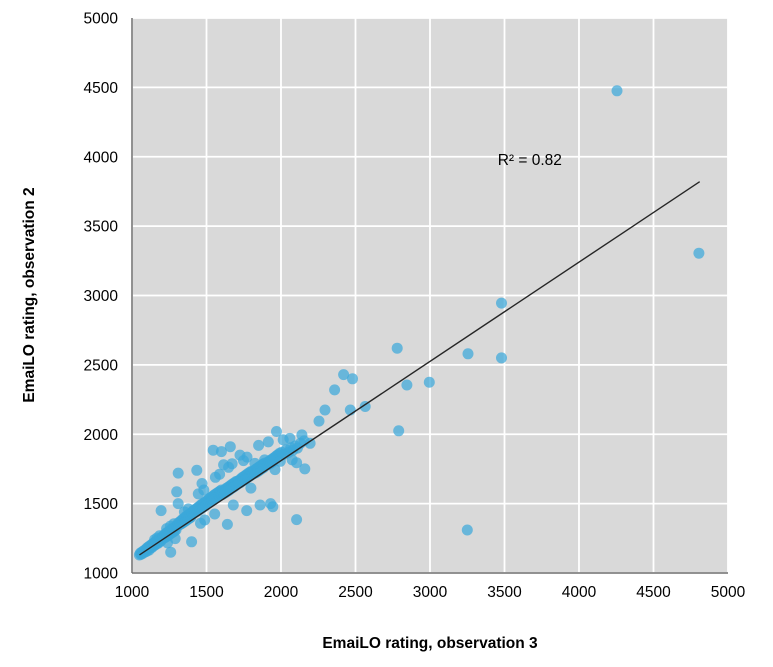 Image resolution: width=773 pixels, height=667 pixels. Describe the element at coordinates (430, 592) in the screenshot. I see `x-tick-label: 3000` at that location.